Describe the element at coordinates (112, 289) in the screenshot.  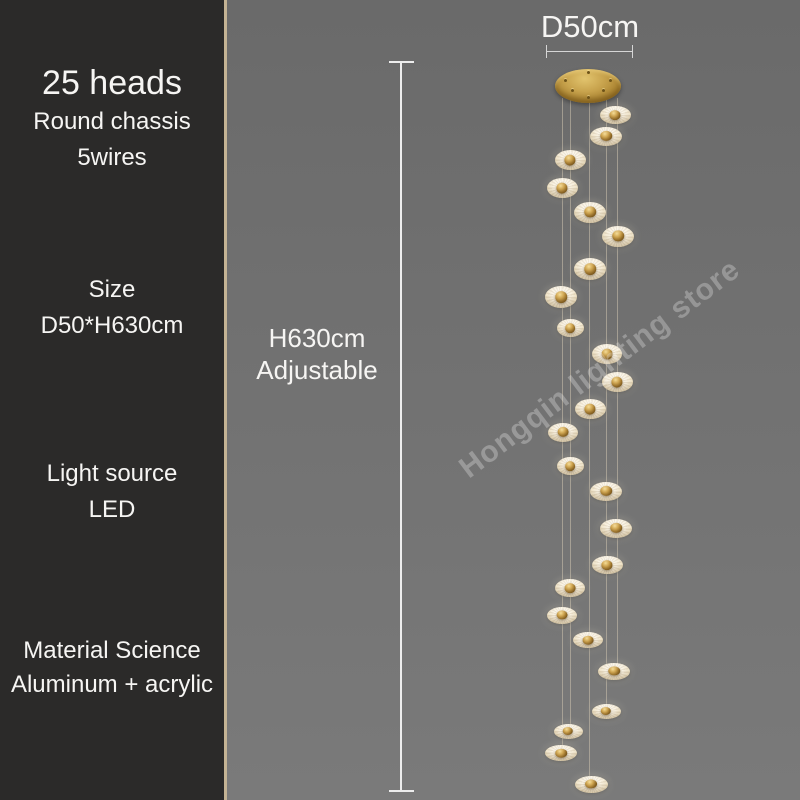
I see `spec-size-title: Size` at that location.